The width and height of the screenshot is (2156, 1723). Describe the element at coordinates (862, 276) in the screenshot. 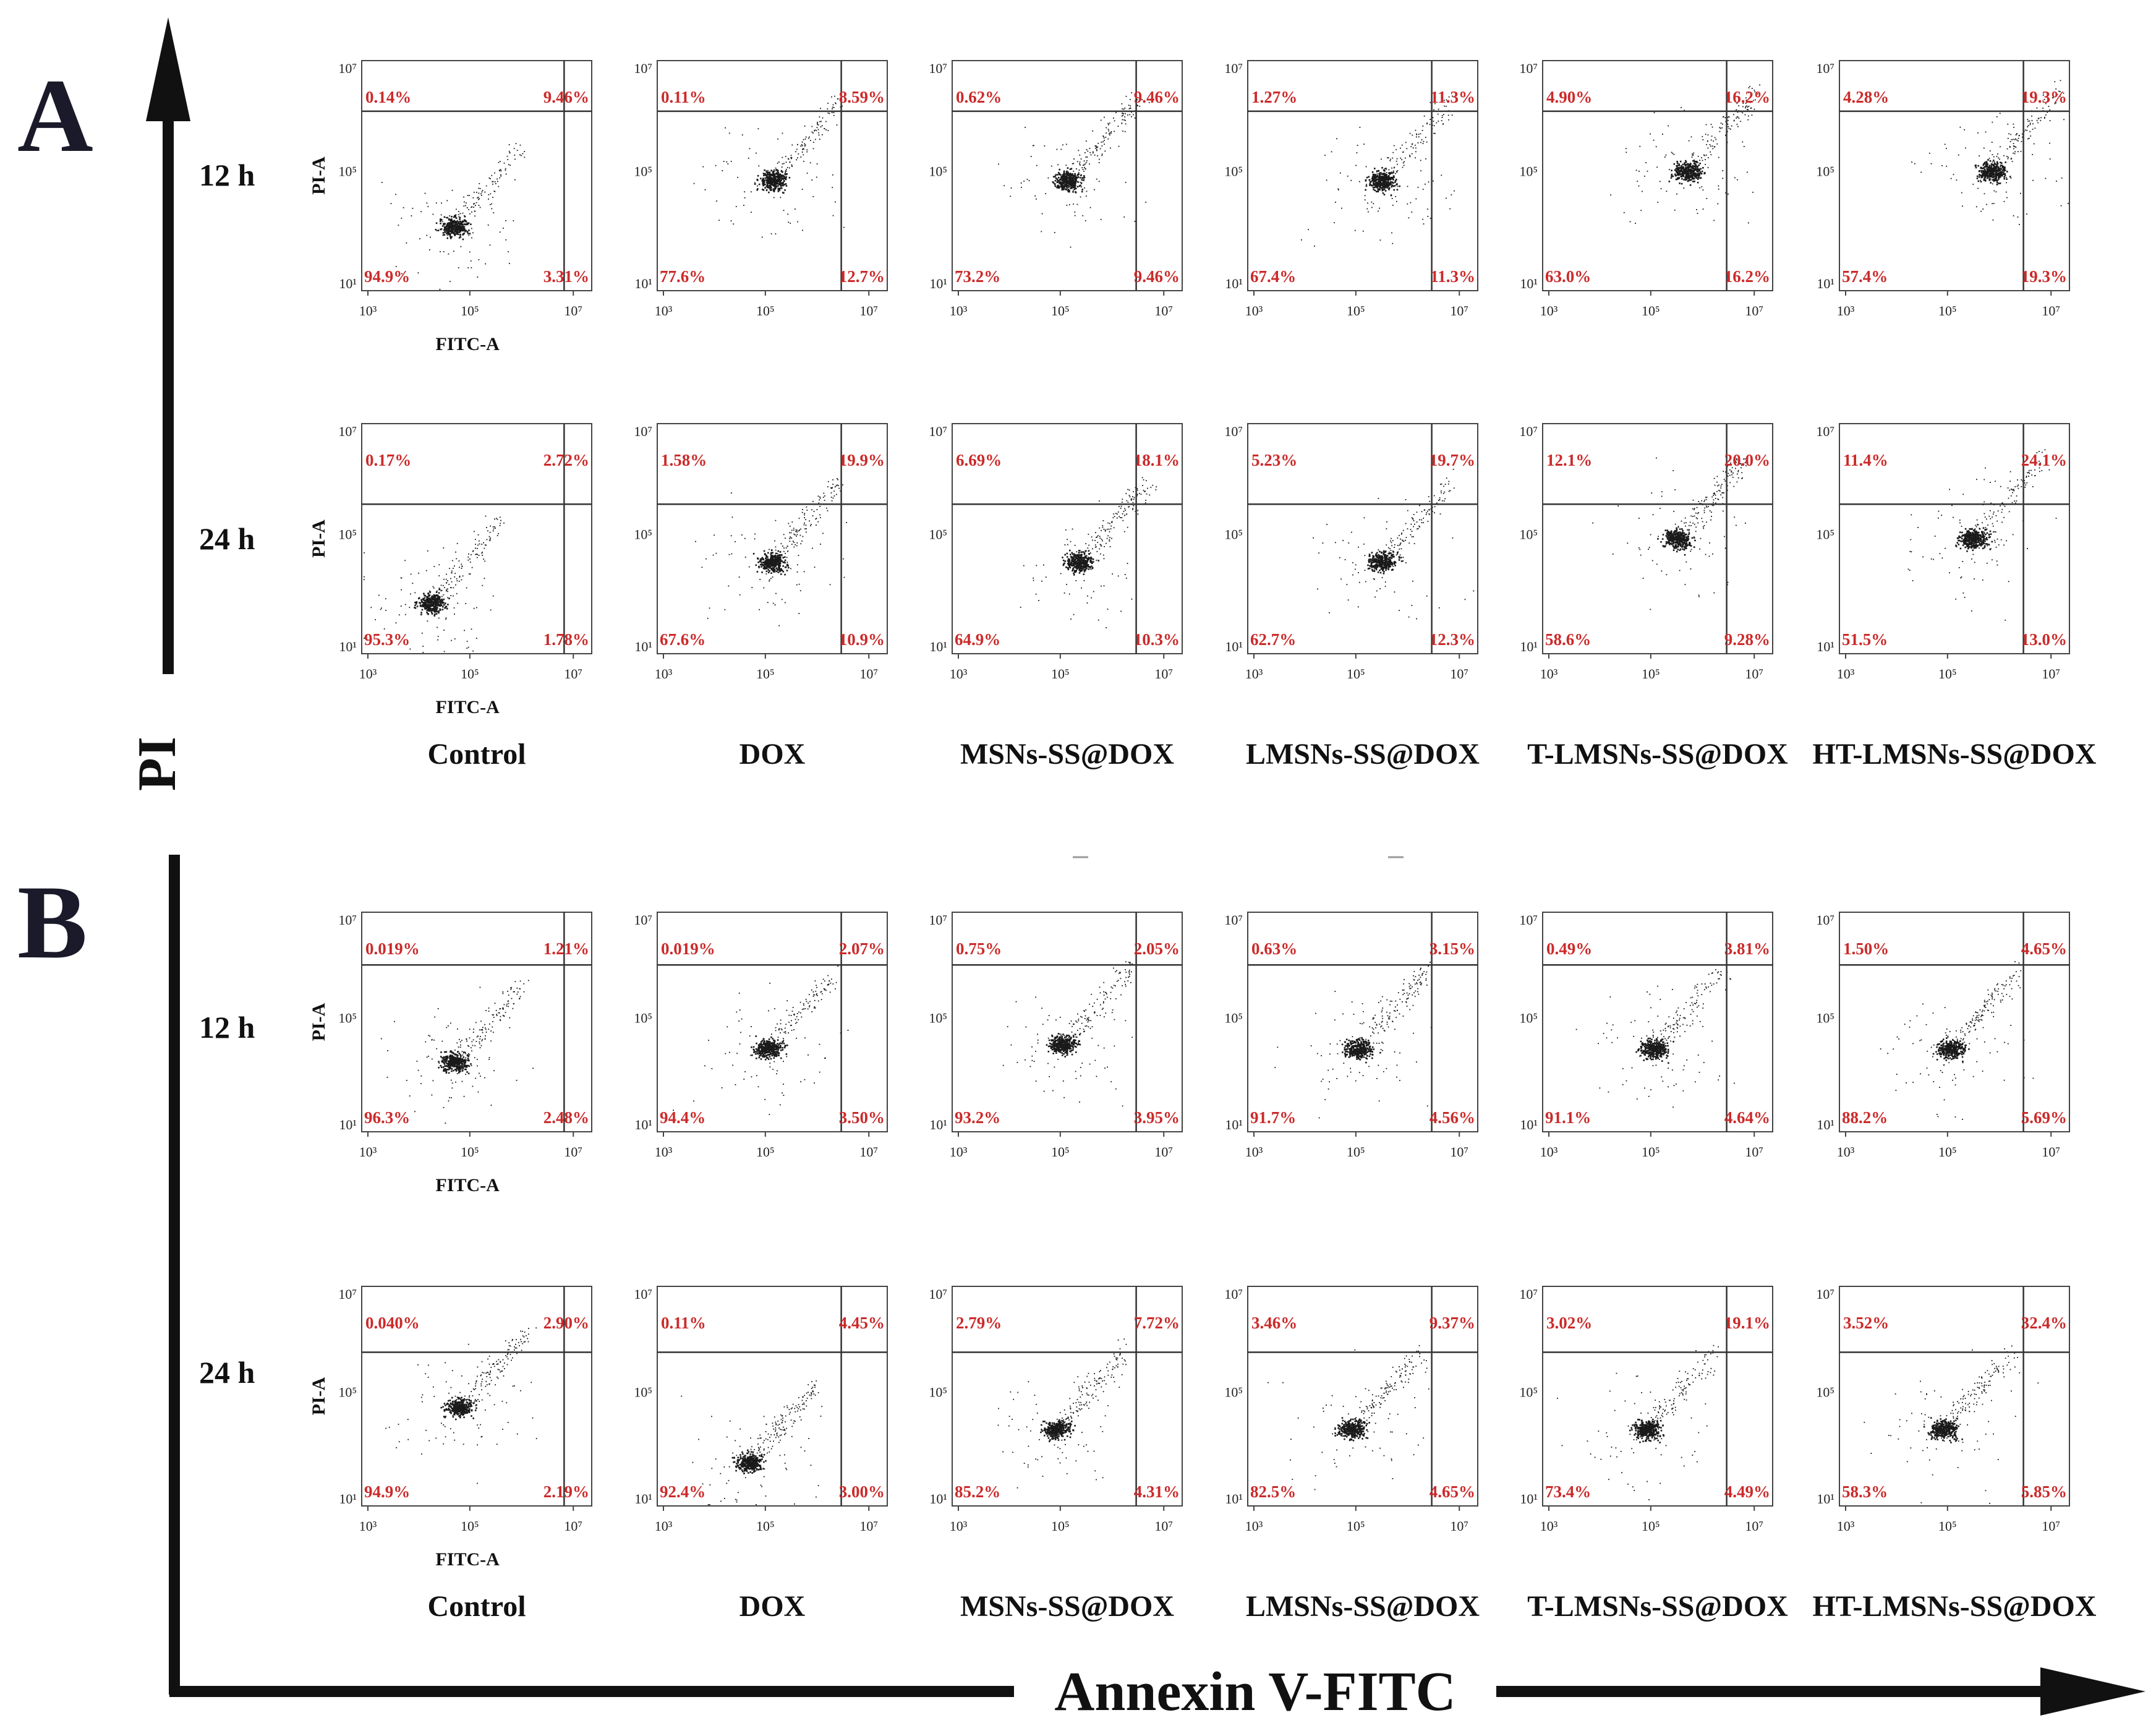

I see `quadrant-value-lr: 12.7%` at that location.